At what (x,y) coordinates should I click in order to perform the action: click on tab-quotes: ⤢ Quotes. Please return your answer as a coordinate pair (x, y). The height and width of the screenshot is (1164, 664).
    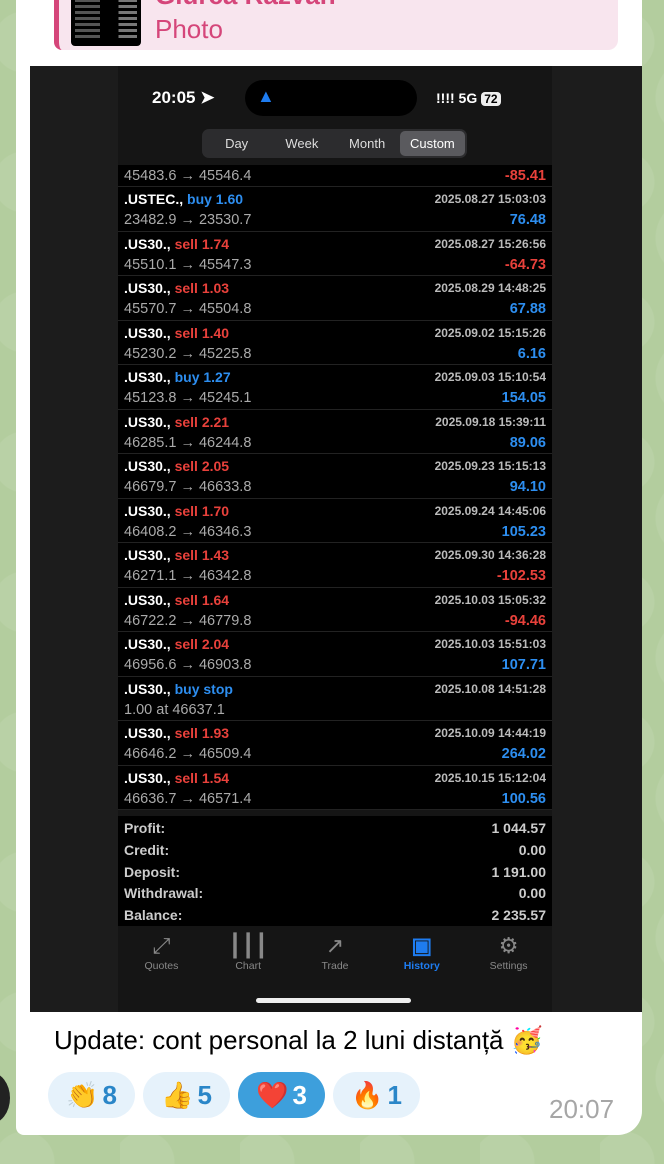
    Looking at the image, I should click on (161, 957).